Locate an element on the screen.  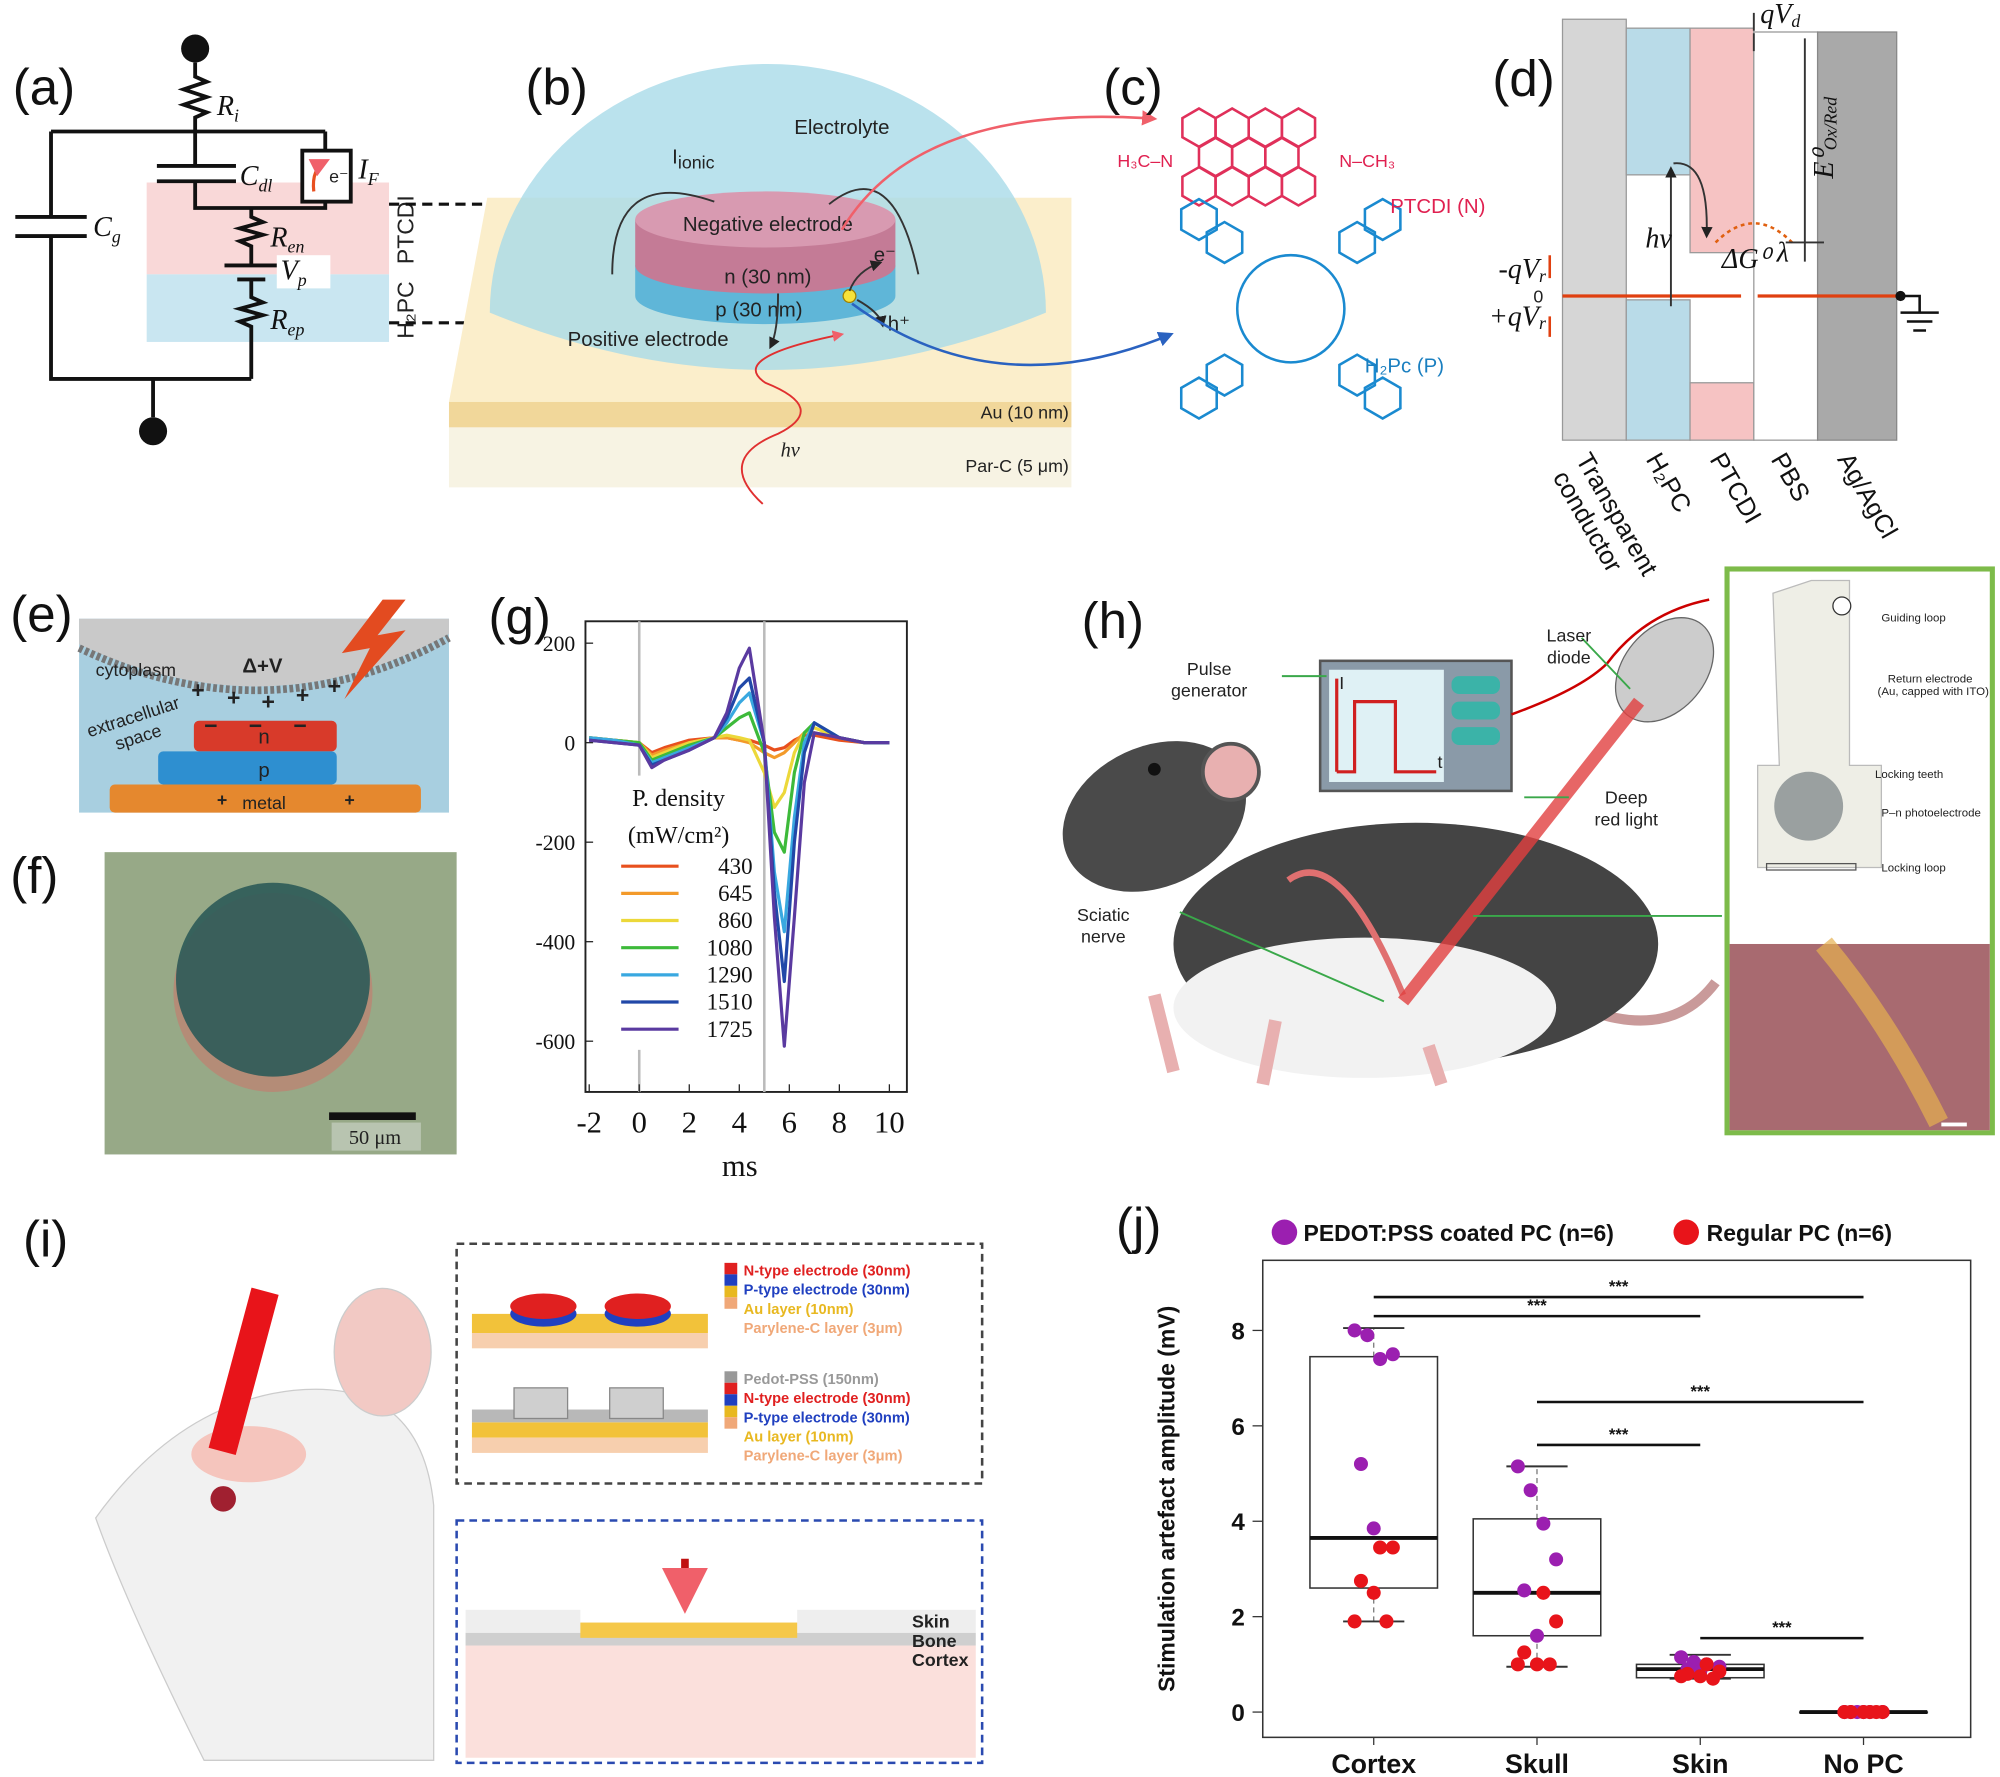
x-axis-label: ms is located at coordinates (740, 1166).